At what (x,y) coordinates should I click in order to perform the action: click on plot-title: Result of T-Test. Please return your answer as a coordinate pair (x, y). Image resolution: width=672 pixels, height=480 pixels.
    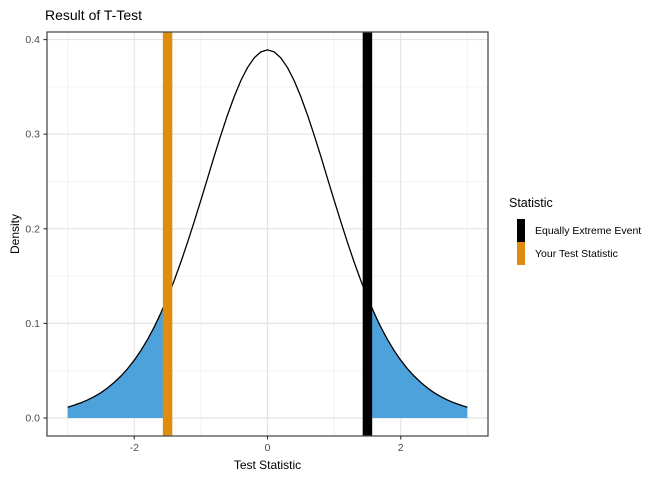
    Looking at the image, I should click on (94, 15).